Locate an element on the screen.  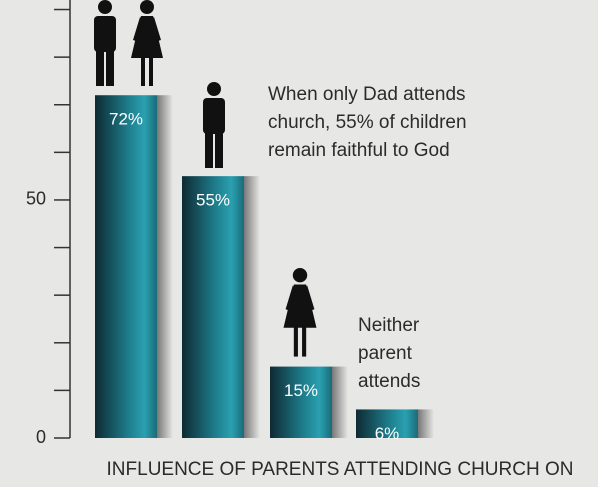
value-label: 6% is located at coordinates (387, 433).